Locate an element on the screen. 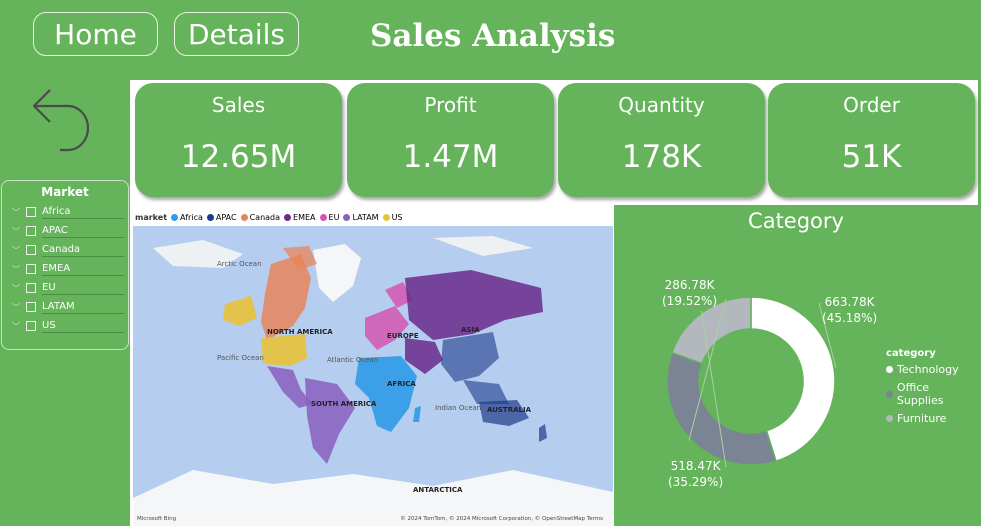 Image resolution: width=981 pixels, height=526 pixels. slicer-item-canada: ﹀ Canada is located at coordinates (68, 250).